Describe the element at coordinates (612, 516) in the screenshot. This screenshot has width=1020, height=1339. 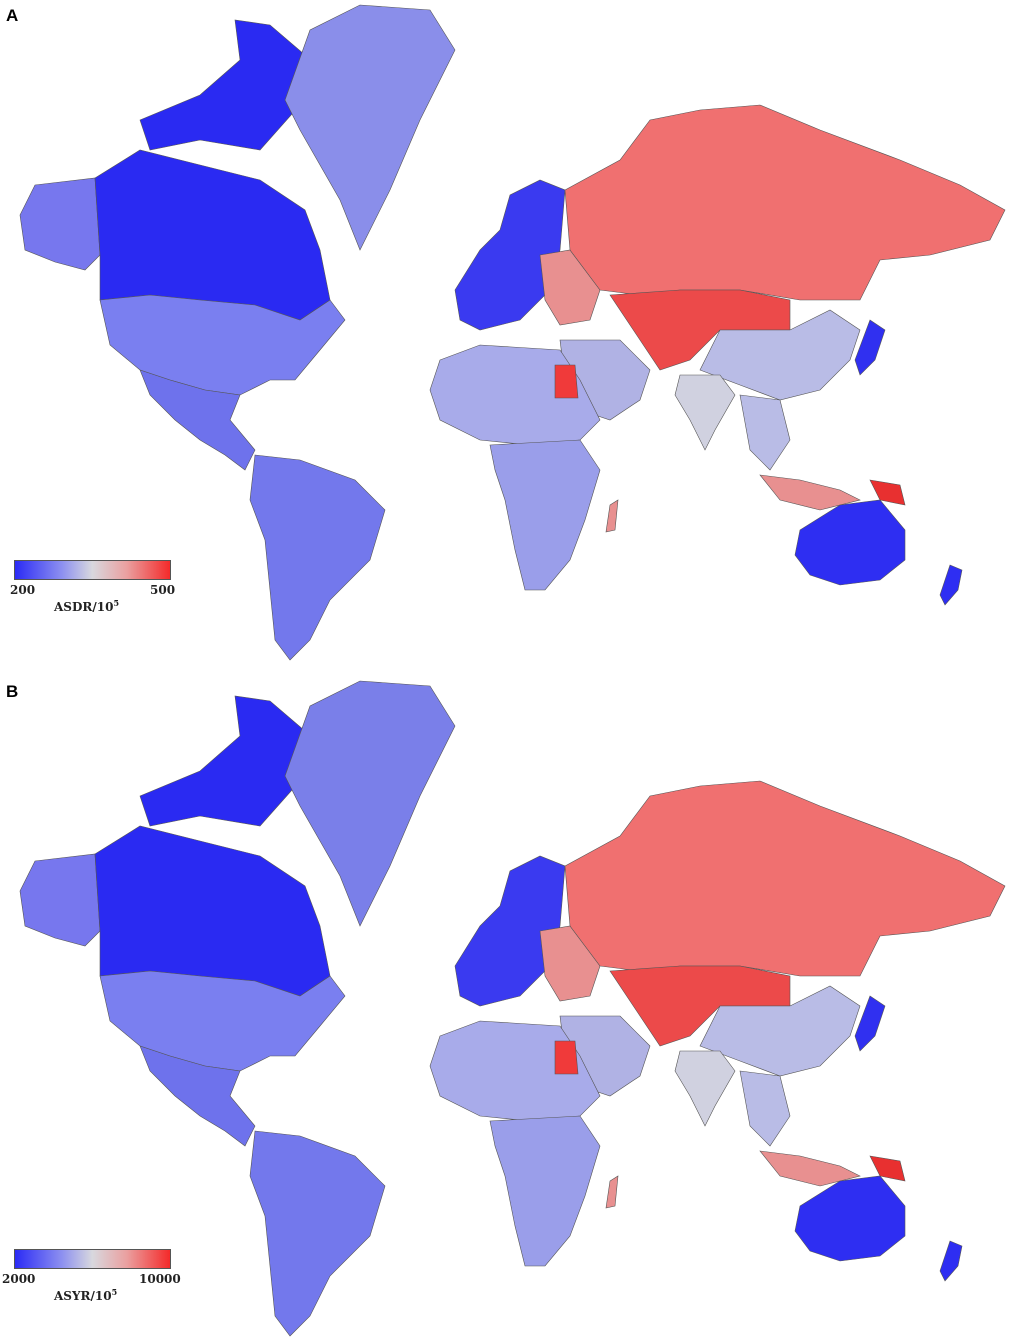
I see `madagascar-region` at that location.